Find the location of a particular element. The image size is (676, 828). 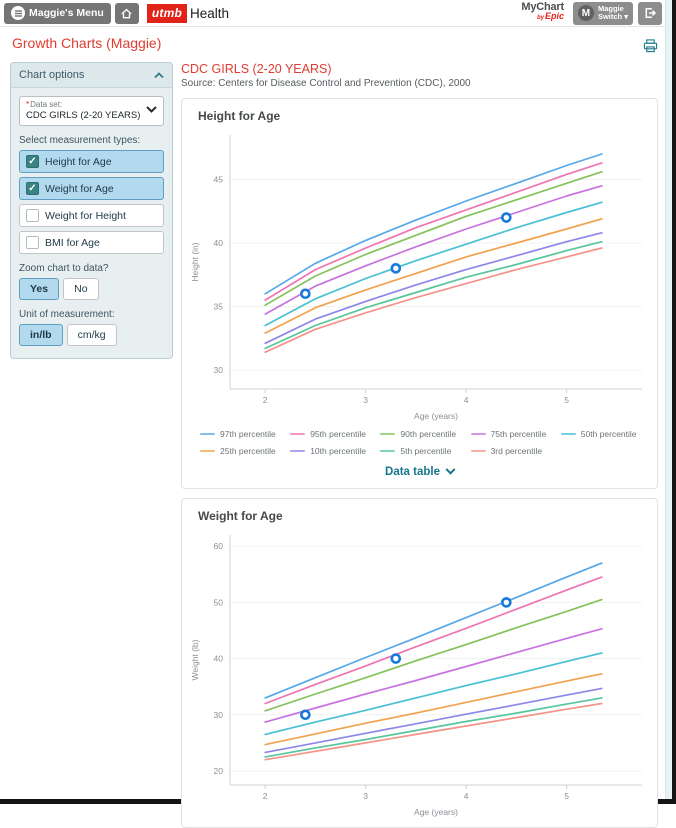

page-title: Growth Charts (Maggie) is located at coordinates (87, 43).